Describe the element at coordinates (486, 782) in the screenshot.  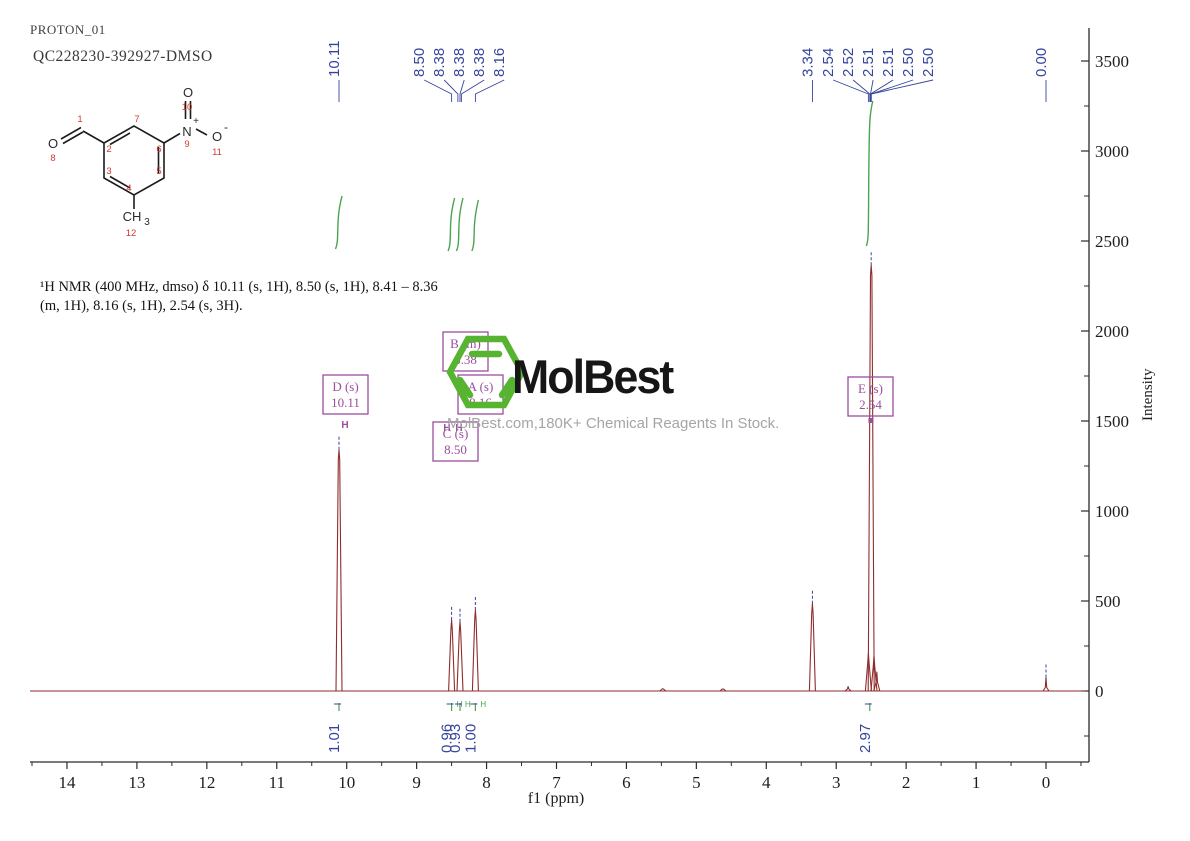
I see `x-axis-tick-label: 8` at that location.